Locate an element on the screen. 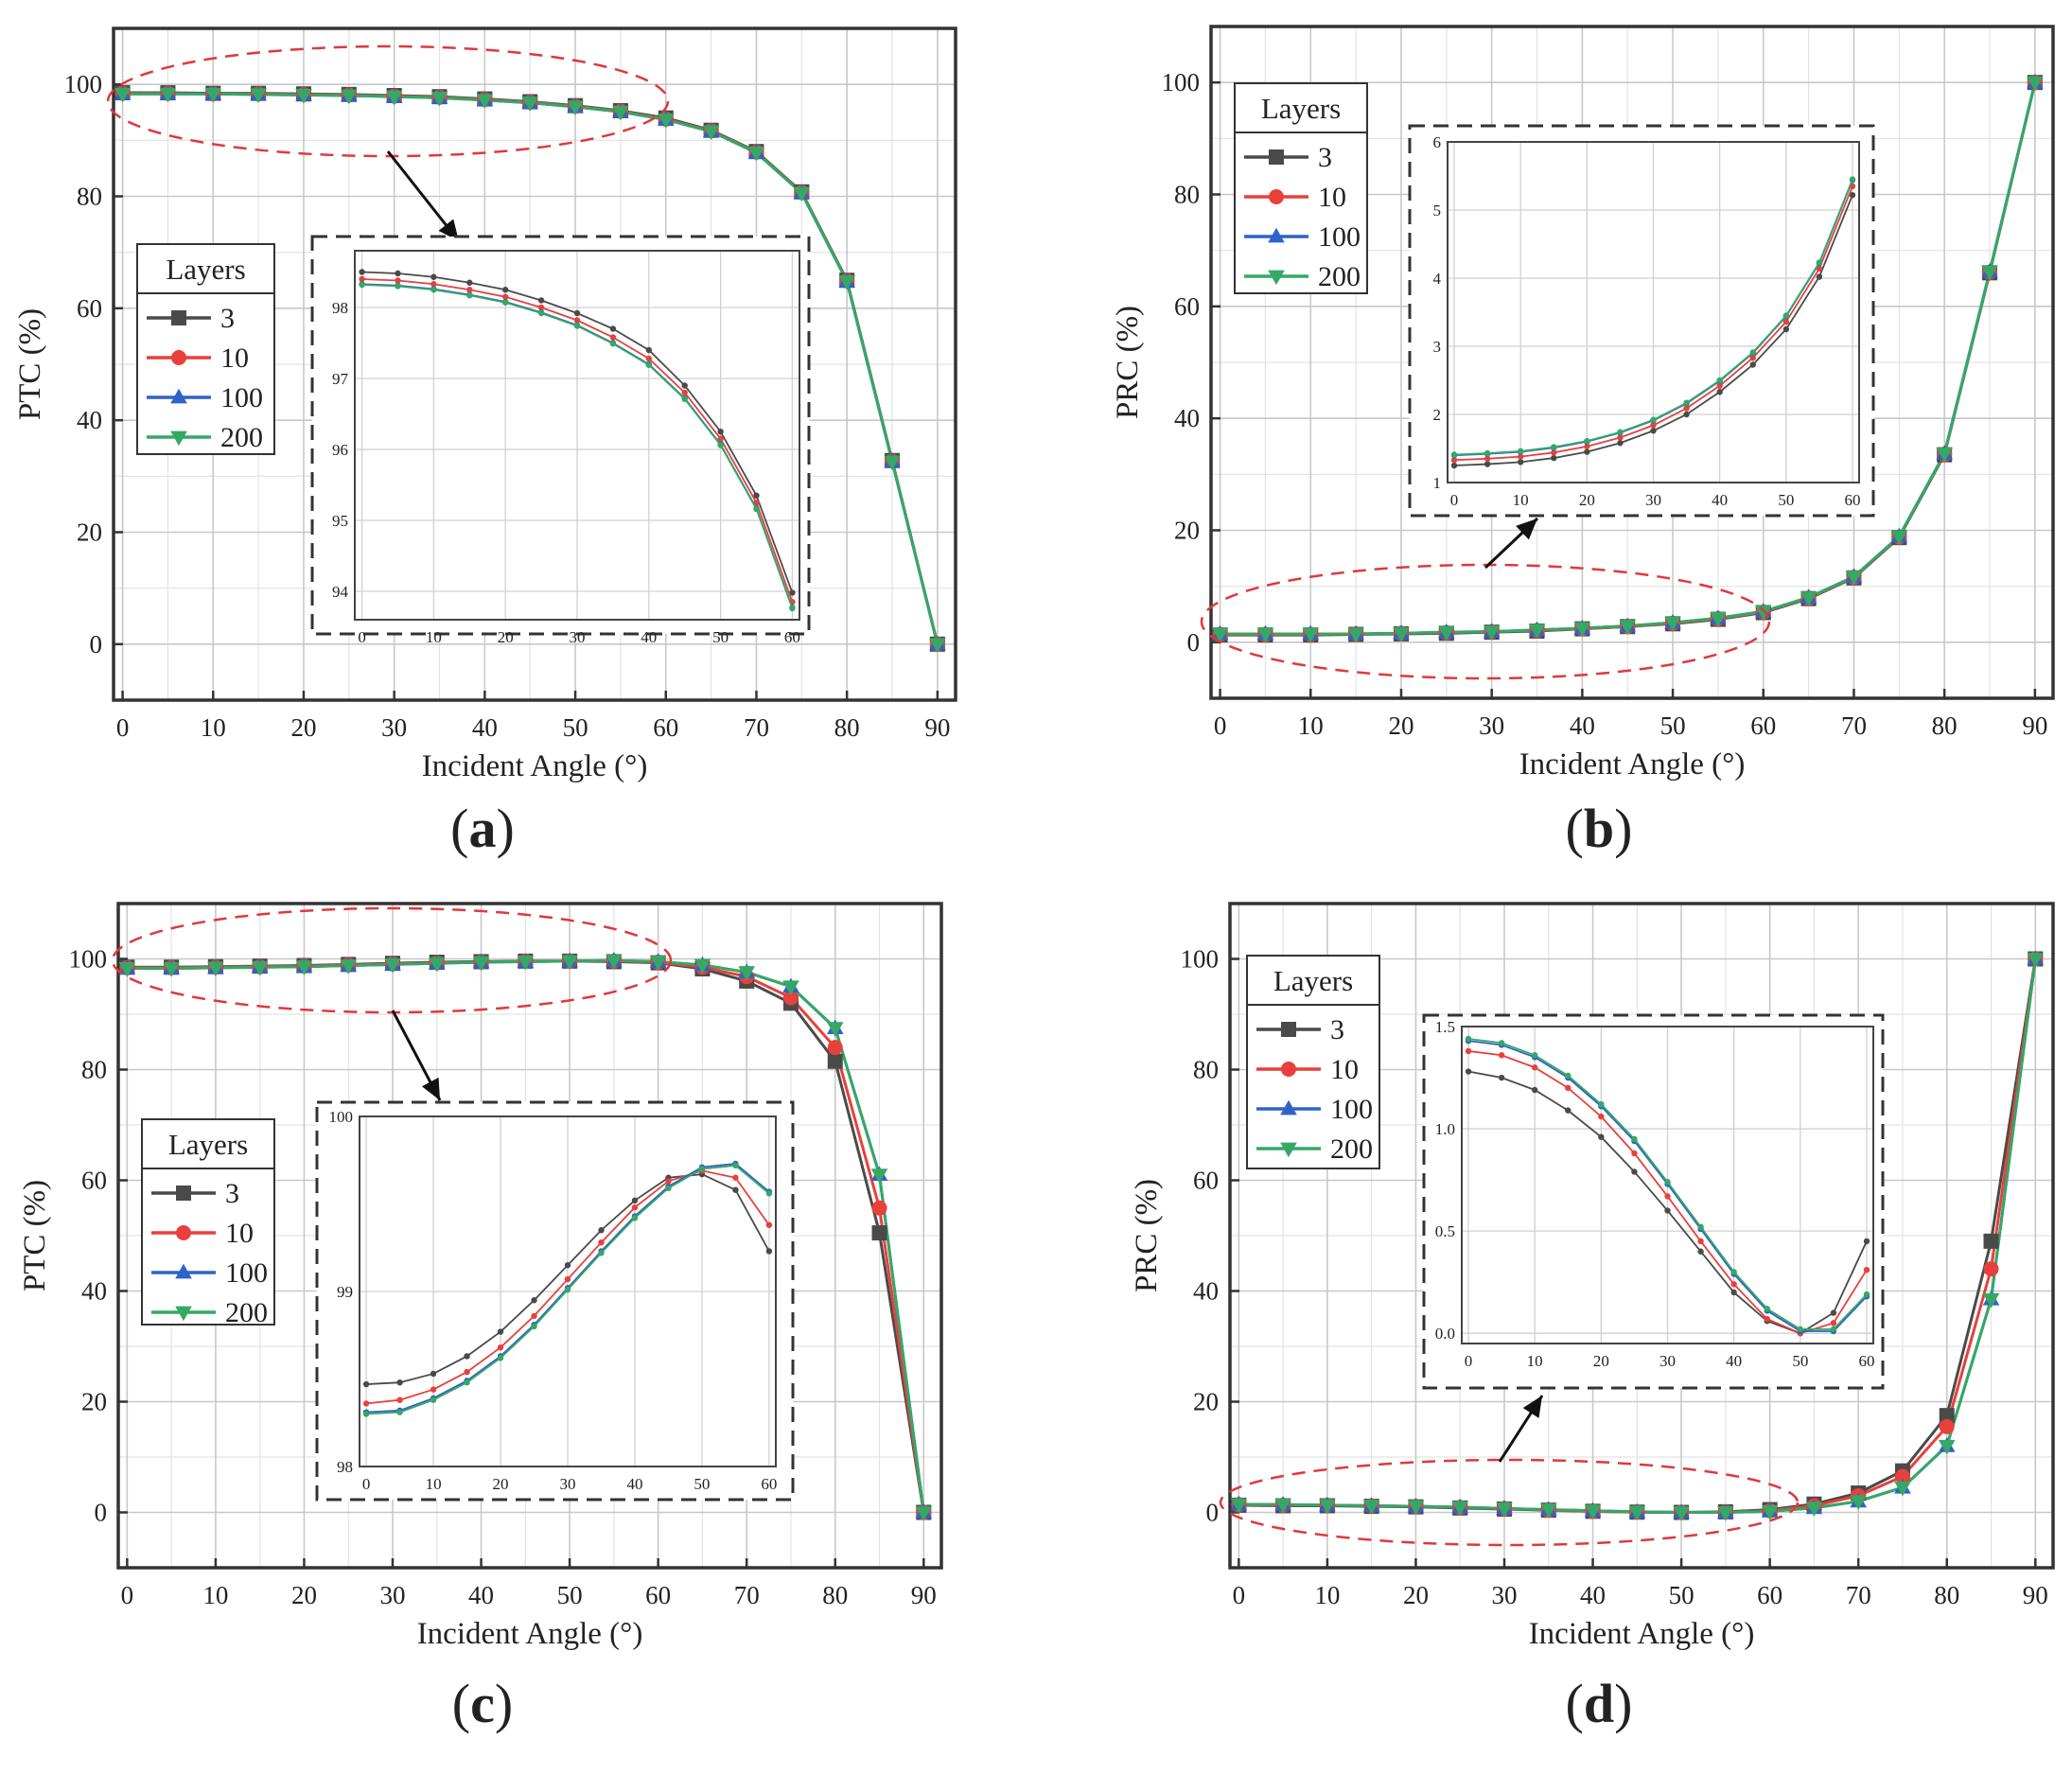  inset-y-tick-label: 1 is located at coordinates (1437, 483).